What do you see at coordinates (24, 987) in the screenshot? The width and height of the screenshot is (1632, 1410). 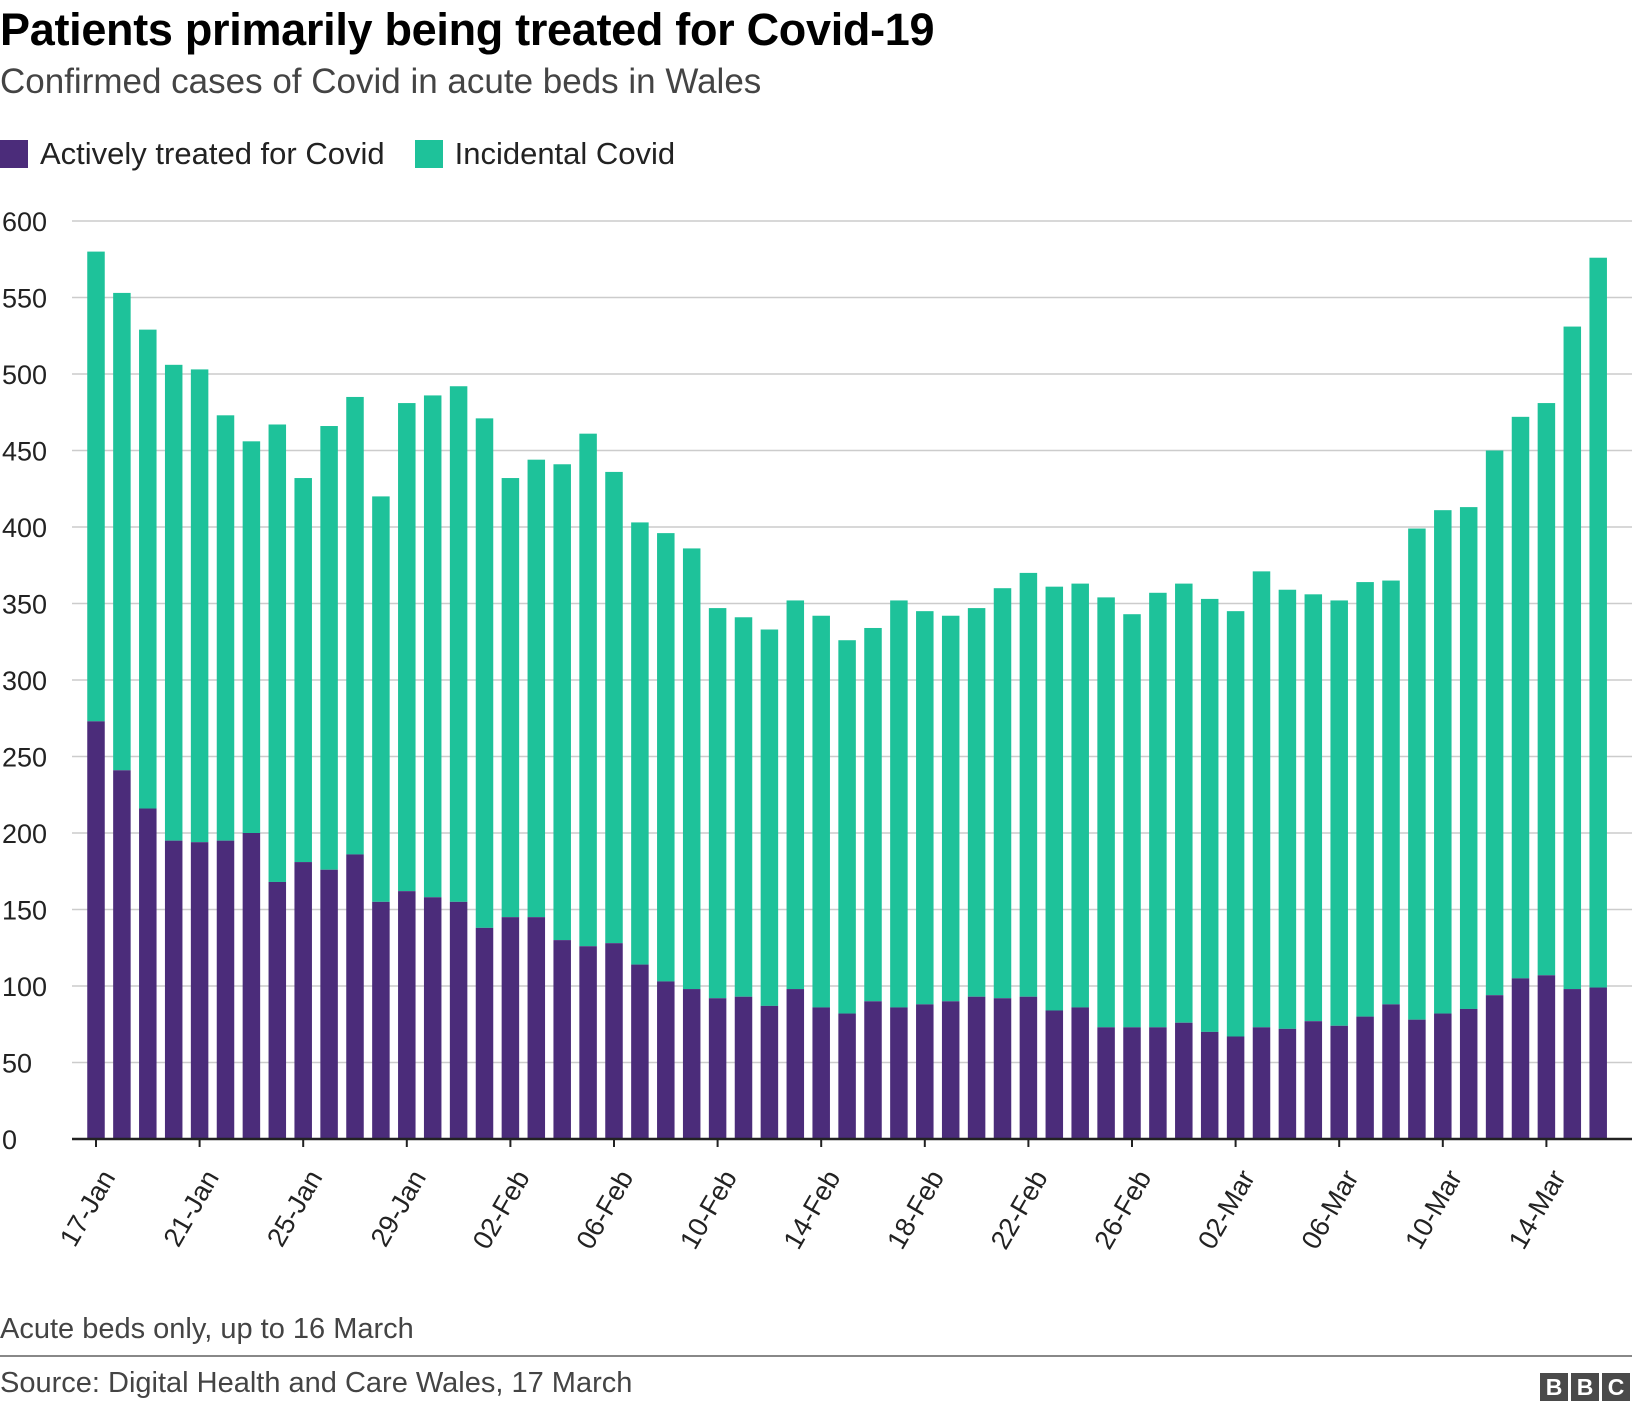 I see `y-tick-label: 100` at bounding box center [24, 987].